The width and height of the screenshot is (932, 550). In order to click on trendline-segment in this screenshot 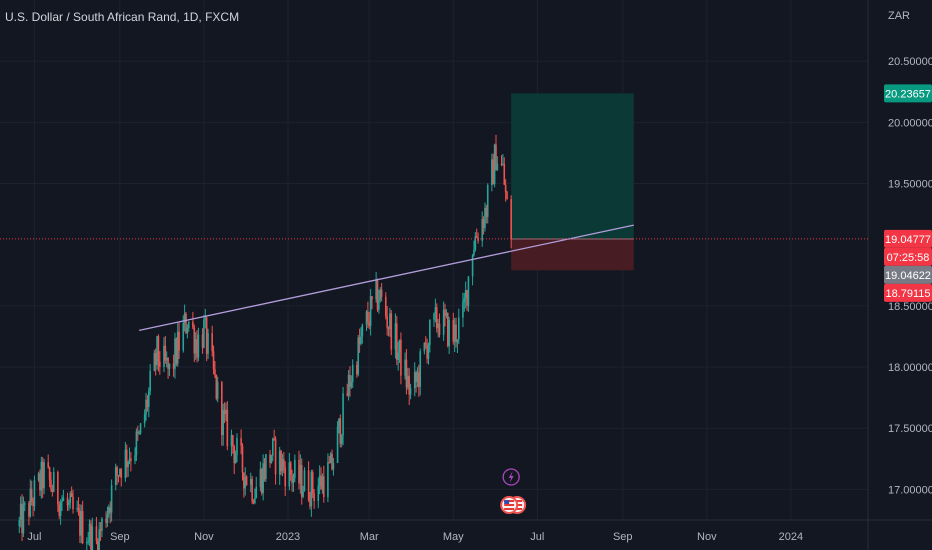, I will do `click(386, 277)`.